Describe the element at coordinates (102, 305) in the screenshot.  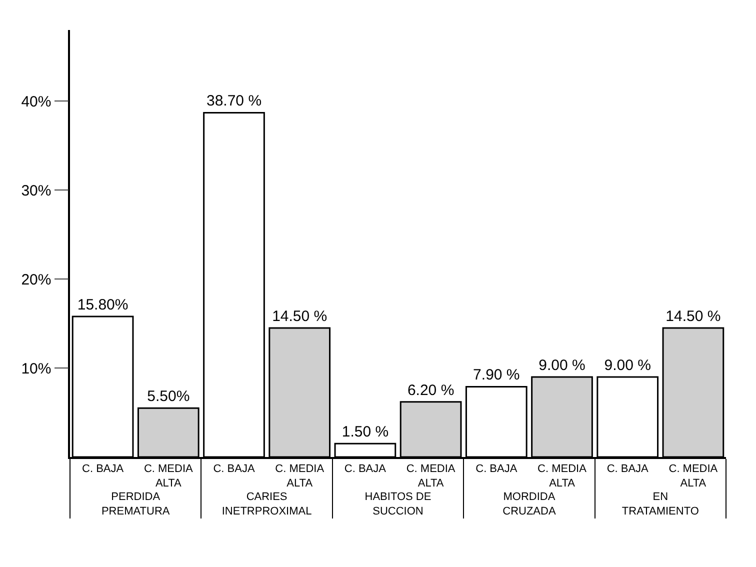
I see `data-label: 15.80%` at that location.